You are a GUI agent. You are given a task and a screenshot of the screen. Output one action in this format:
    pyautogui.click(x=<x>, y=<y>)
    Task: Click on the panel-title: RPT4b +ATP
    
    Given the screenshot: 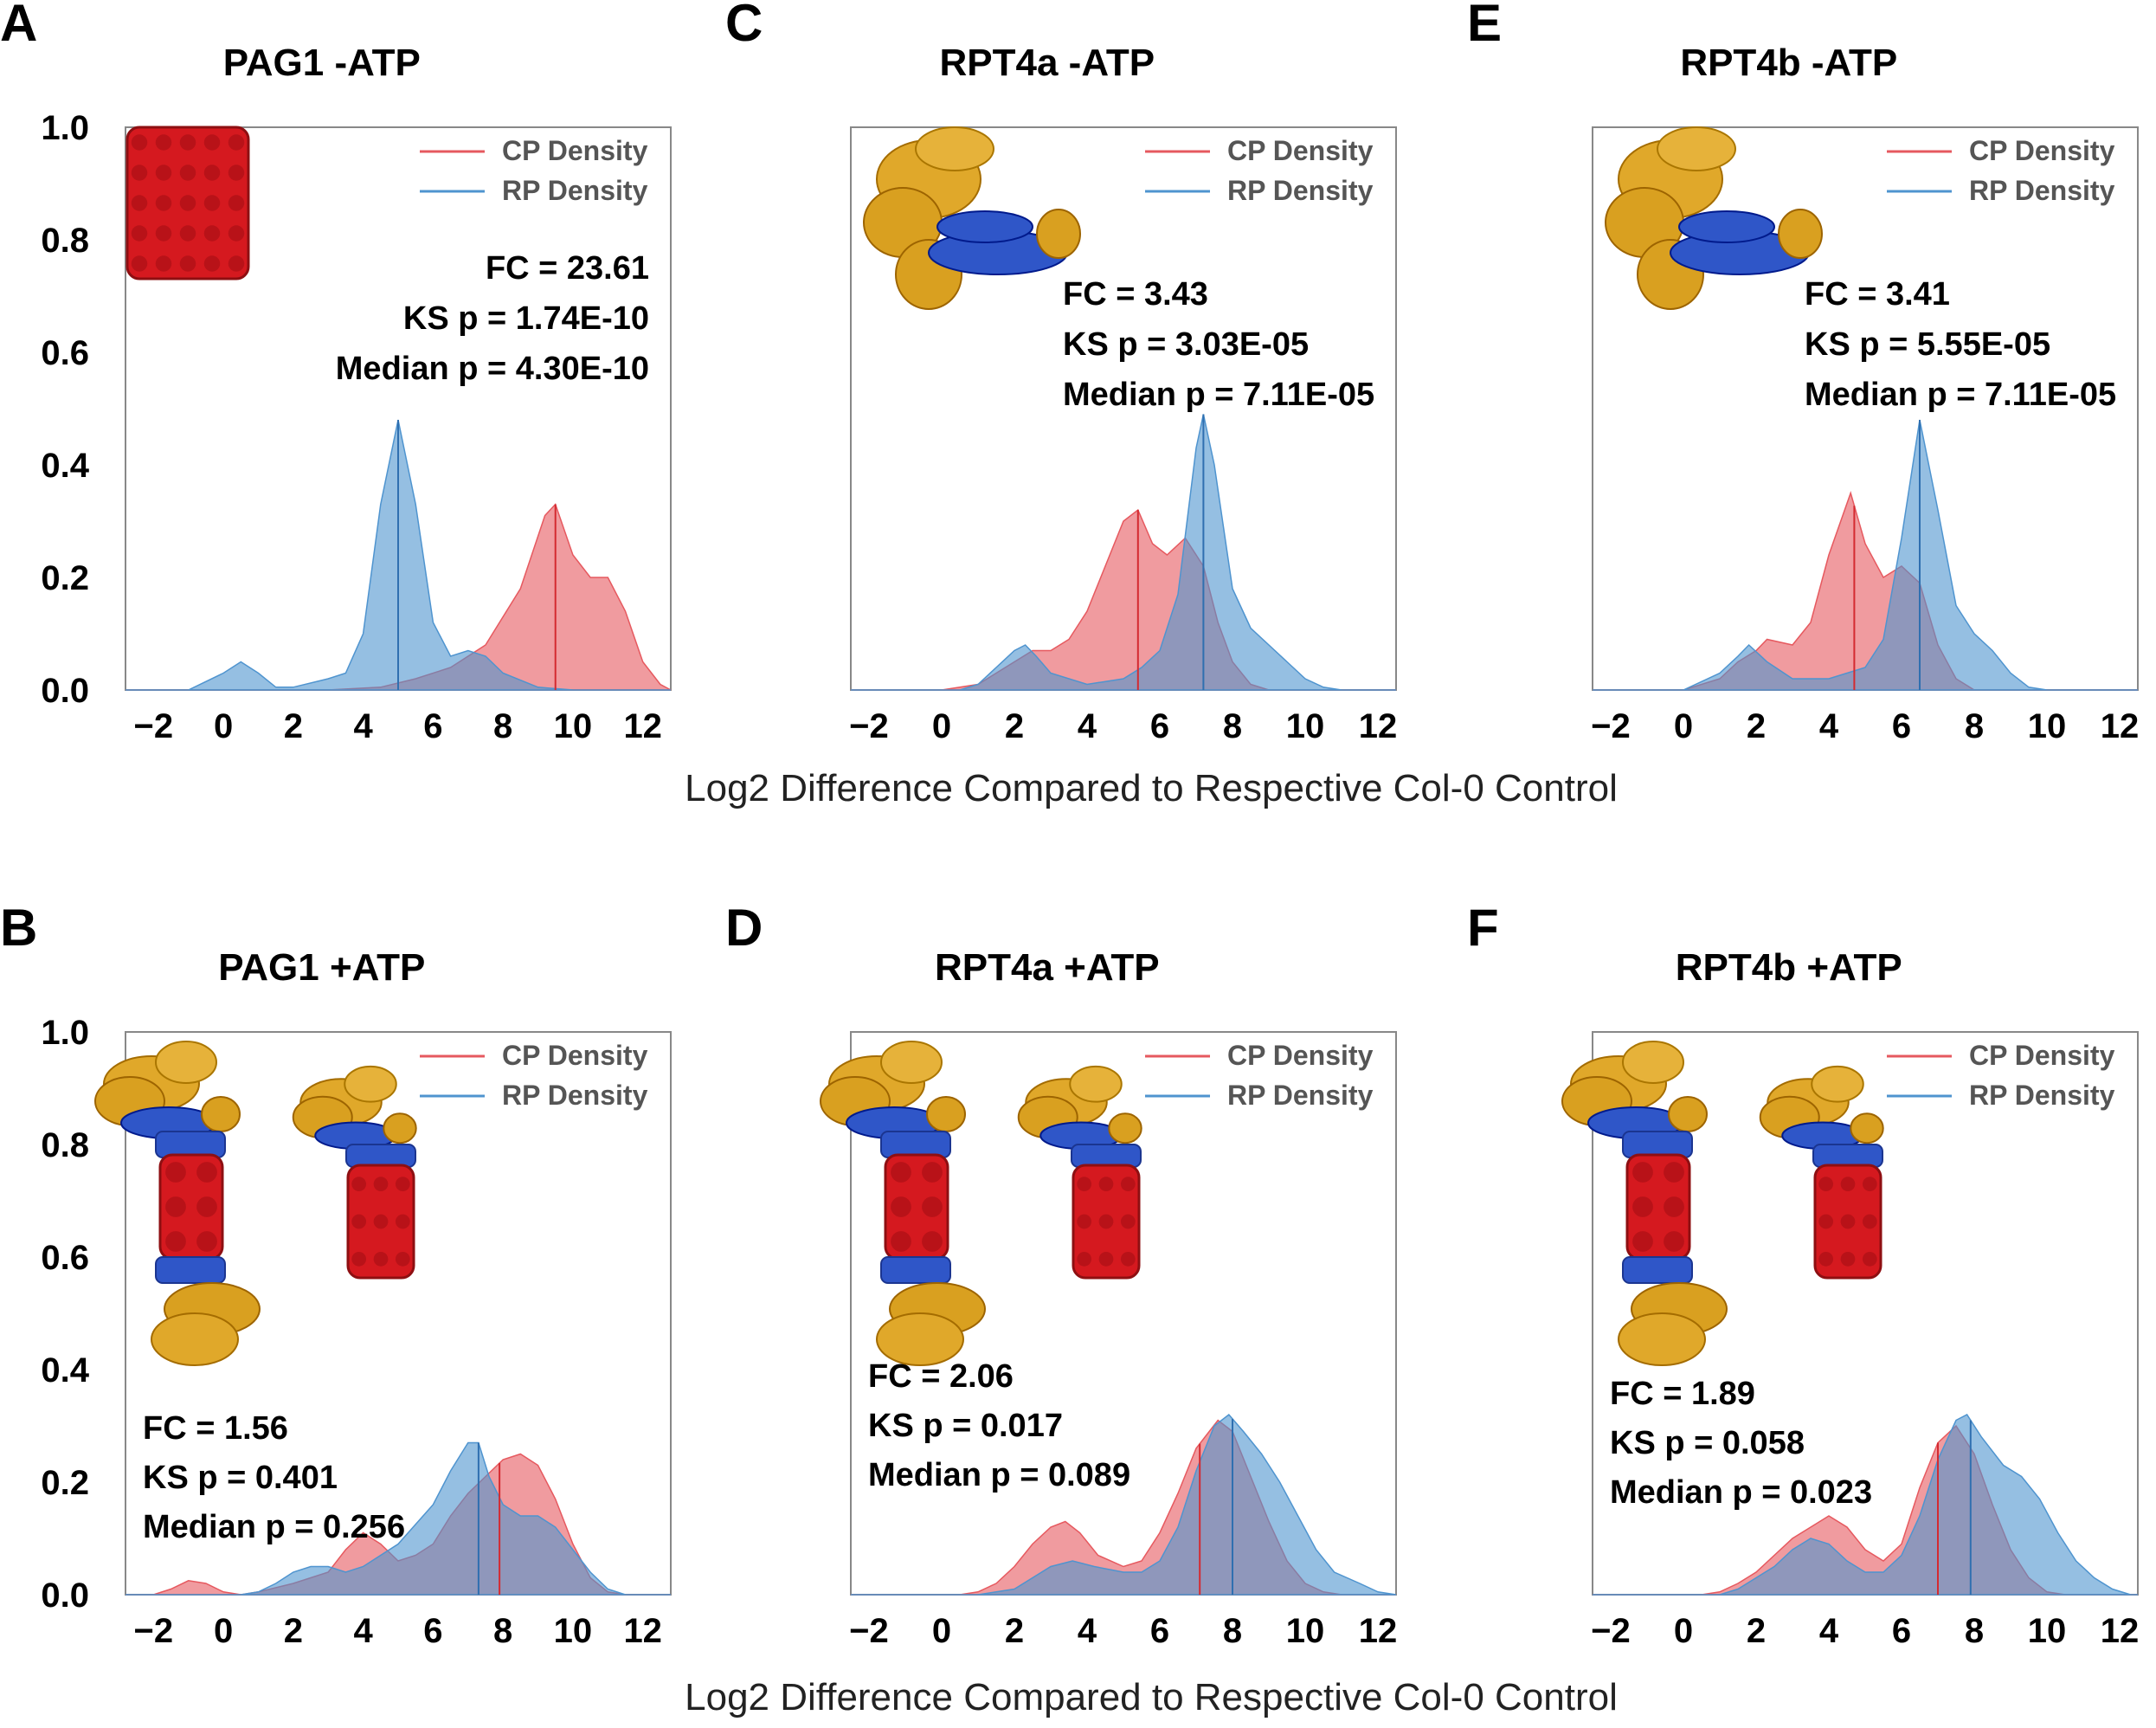 What is the action you would take?
    pyautogui.click(x=1789, y=967)
    